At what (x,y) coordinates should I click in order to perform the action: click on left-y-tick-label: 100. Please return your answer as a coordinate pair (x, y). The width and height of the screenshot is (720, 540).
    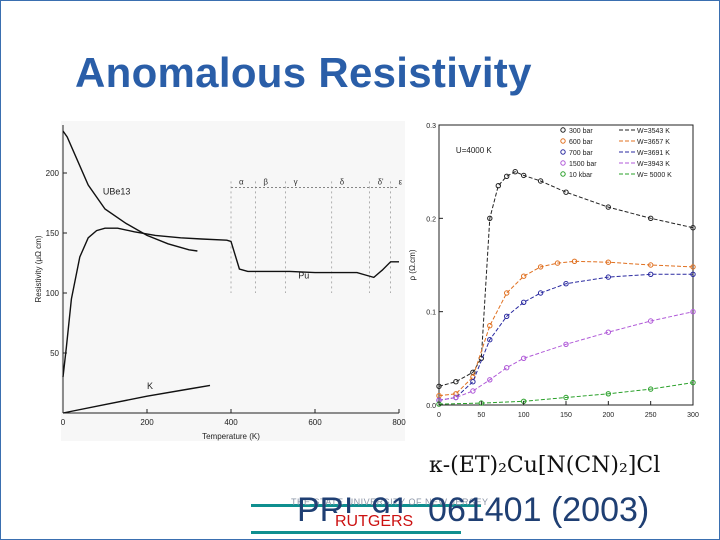
    Looking at the image, I should click on (53, 293).